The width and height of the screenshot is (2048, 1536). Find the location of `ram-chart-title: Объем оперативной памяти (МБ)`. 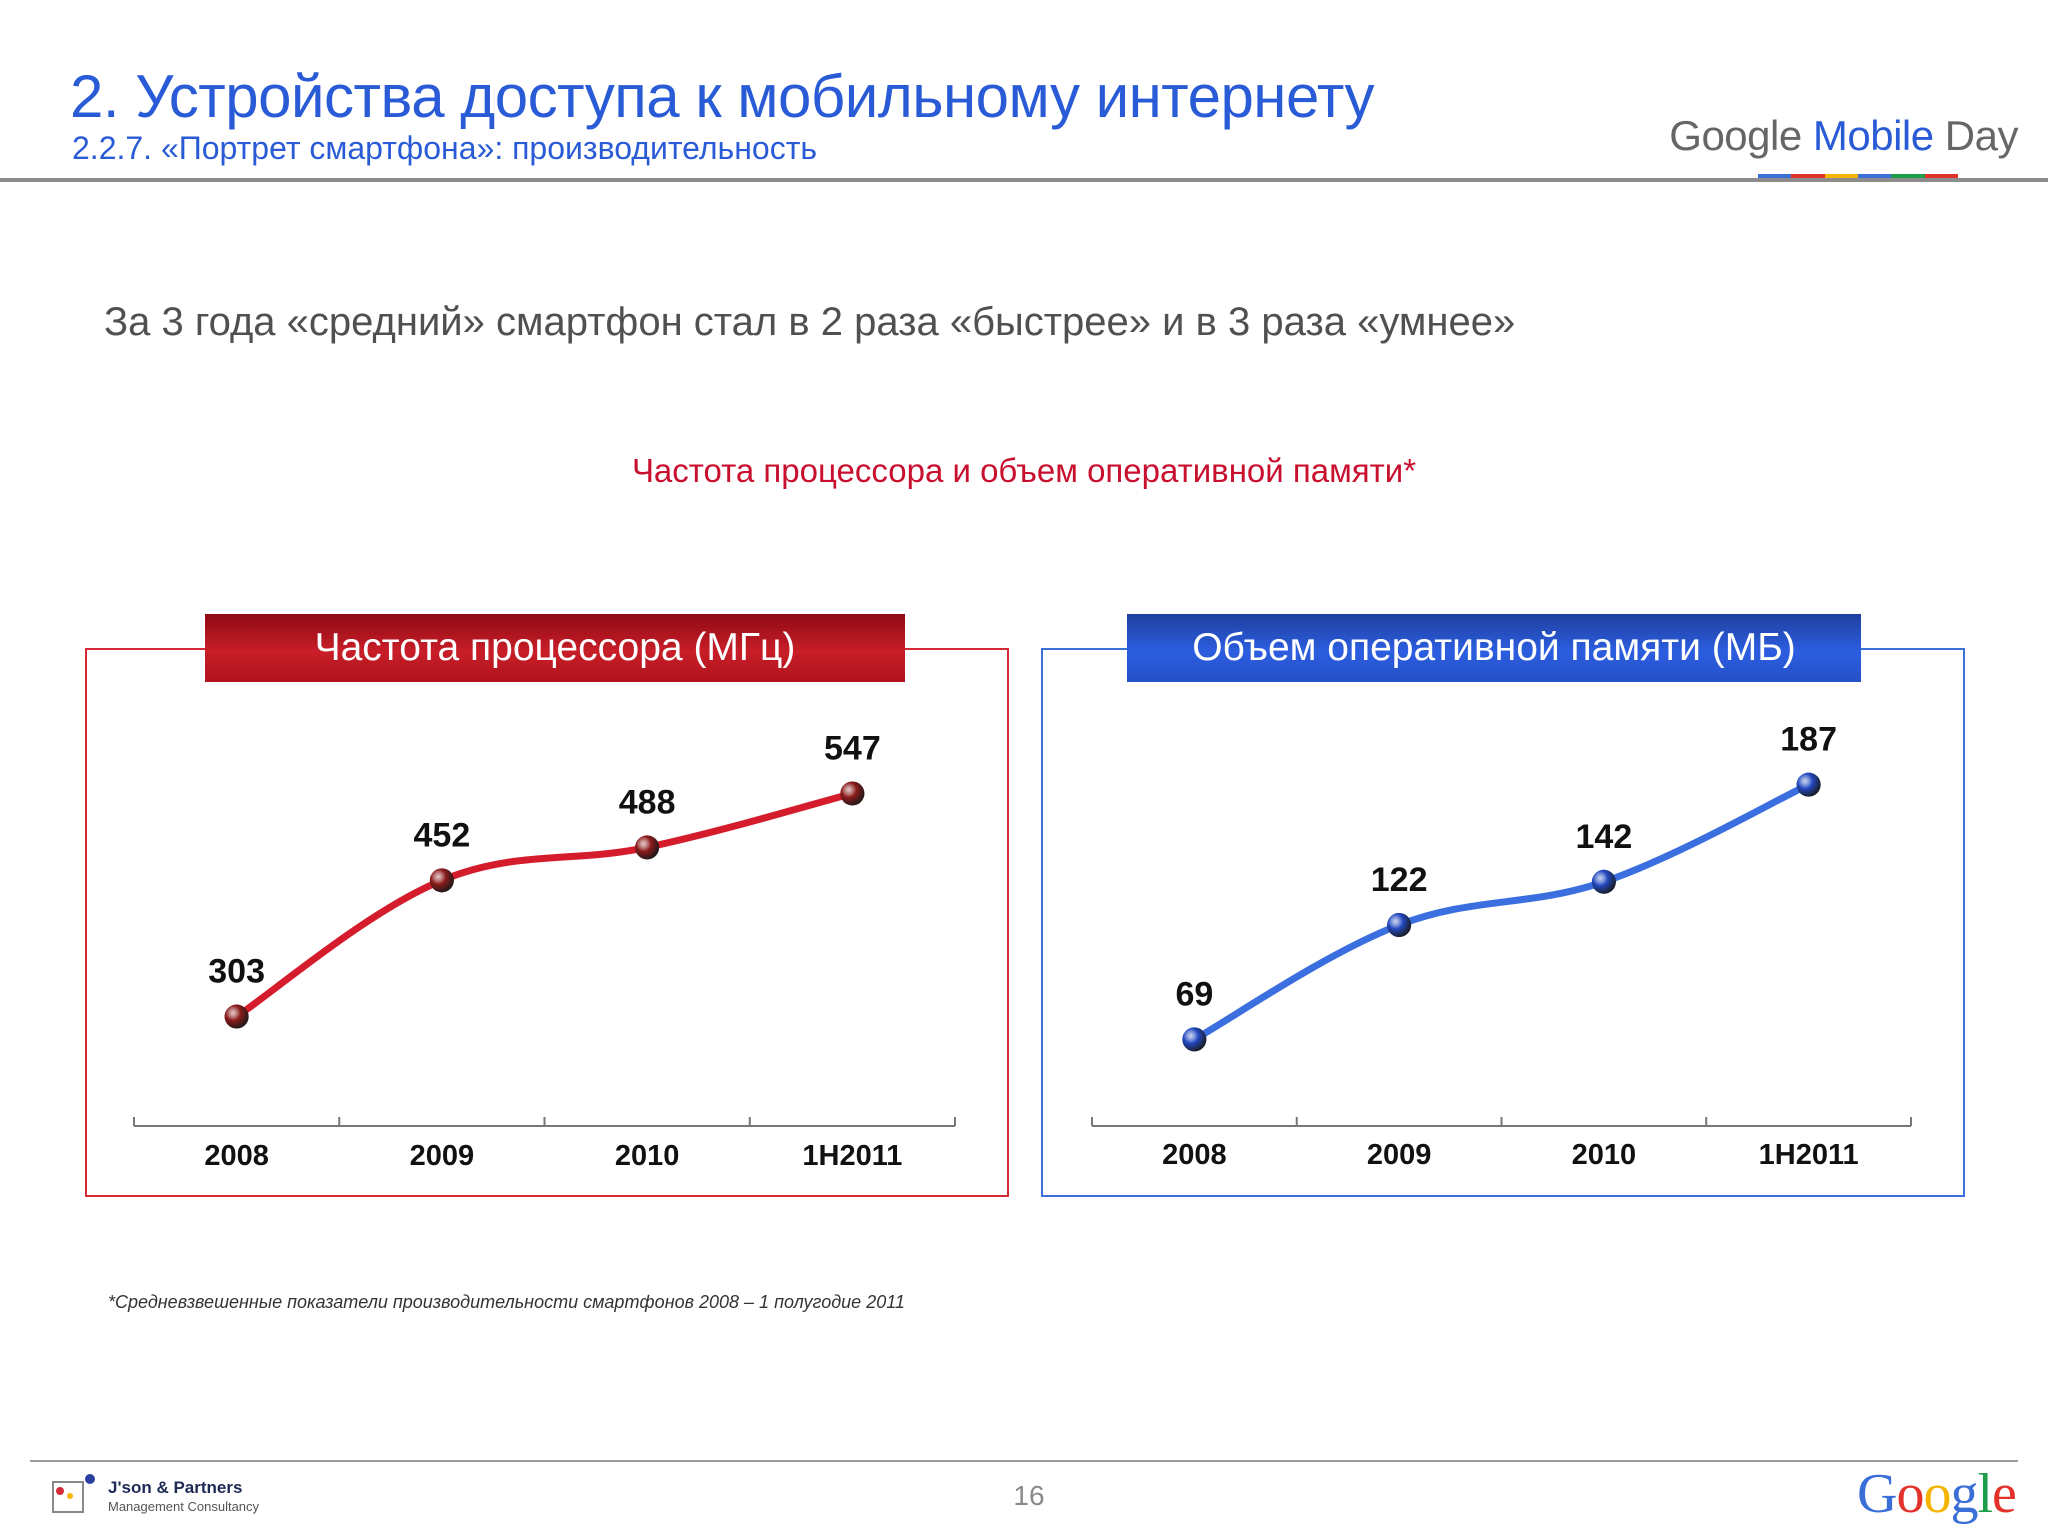

ram-chart-title: Объем оперативной памяти (МБ) is located at coordinates (1494, 648).